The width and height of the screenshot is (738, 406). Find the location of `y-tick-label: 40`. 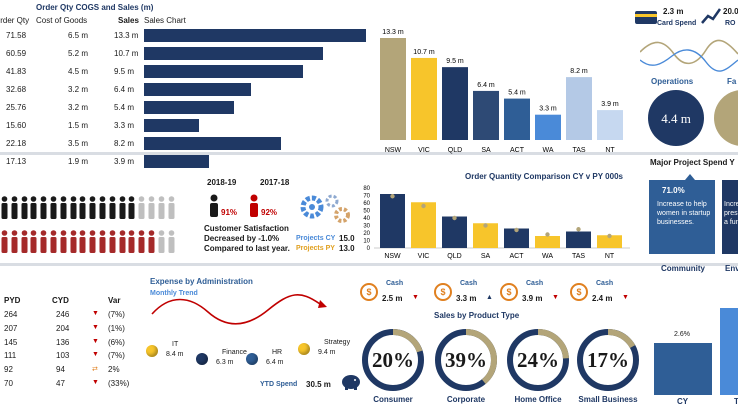

y-tick-label: 40 is located at coordinates (366, 219).